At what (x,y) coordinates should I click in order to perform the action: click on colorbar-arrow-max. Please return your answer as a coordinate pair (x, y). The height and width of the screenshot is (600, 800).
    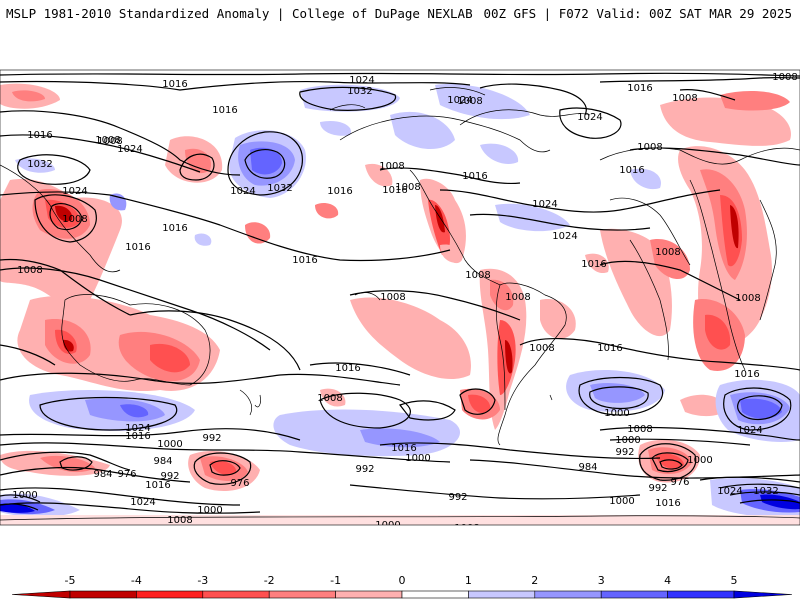
    Looking at the image, I should click on (763, 594).